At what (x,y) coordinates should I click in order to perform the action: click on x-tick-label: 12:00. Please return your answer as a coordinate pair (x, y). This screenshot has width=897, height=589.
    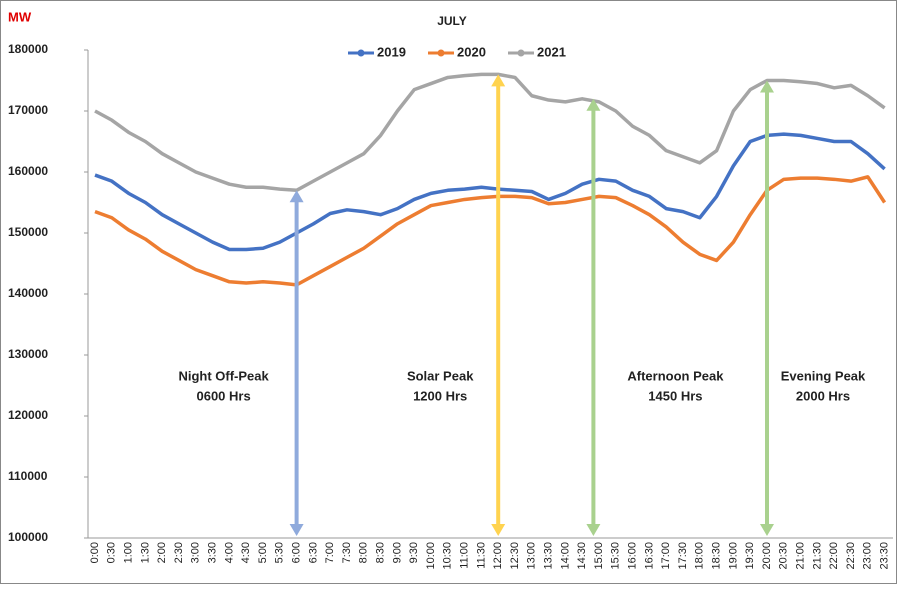
    Looking at the image, I should click on (498, 556).